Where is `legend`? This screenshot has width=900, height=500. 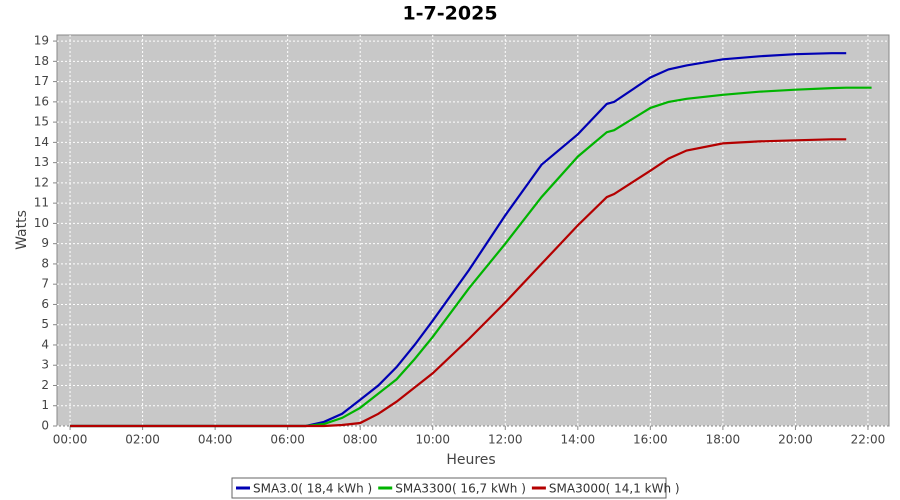 legend is located at coordinates (449, 488).